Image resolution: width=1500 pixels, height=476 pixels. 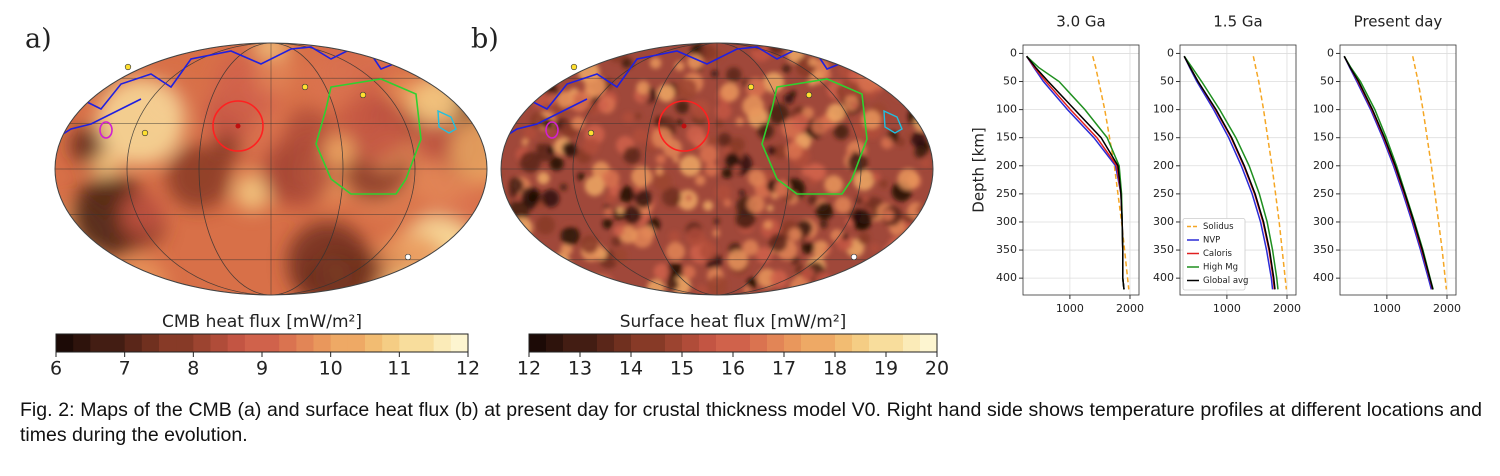 I want to click on cyan-region, so click(x=893, y=121).